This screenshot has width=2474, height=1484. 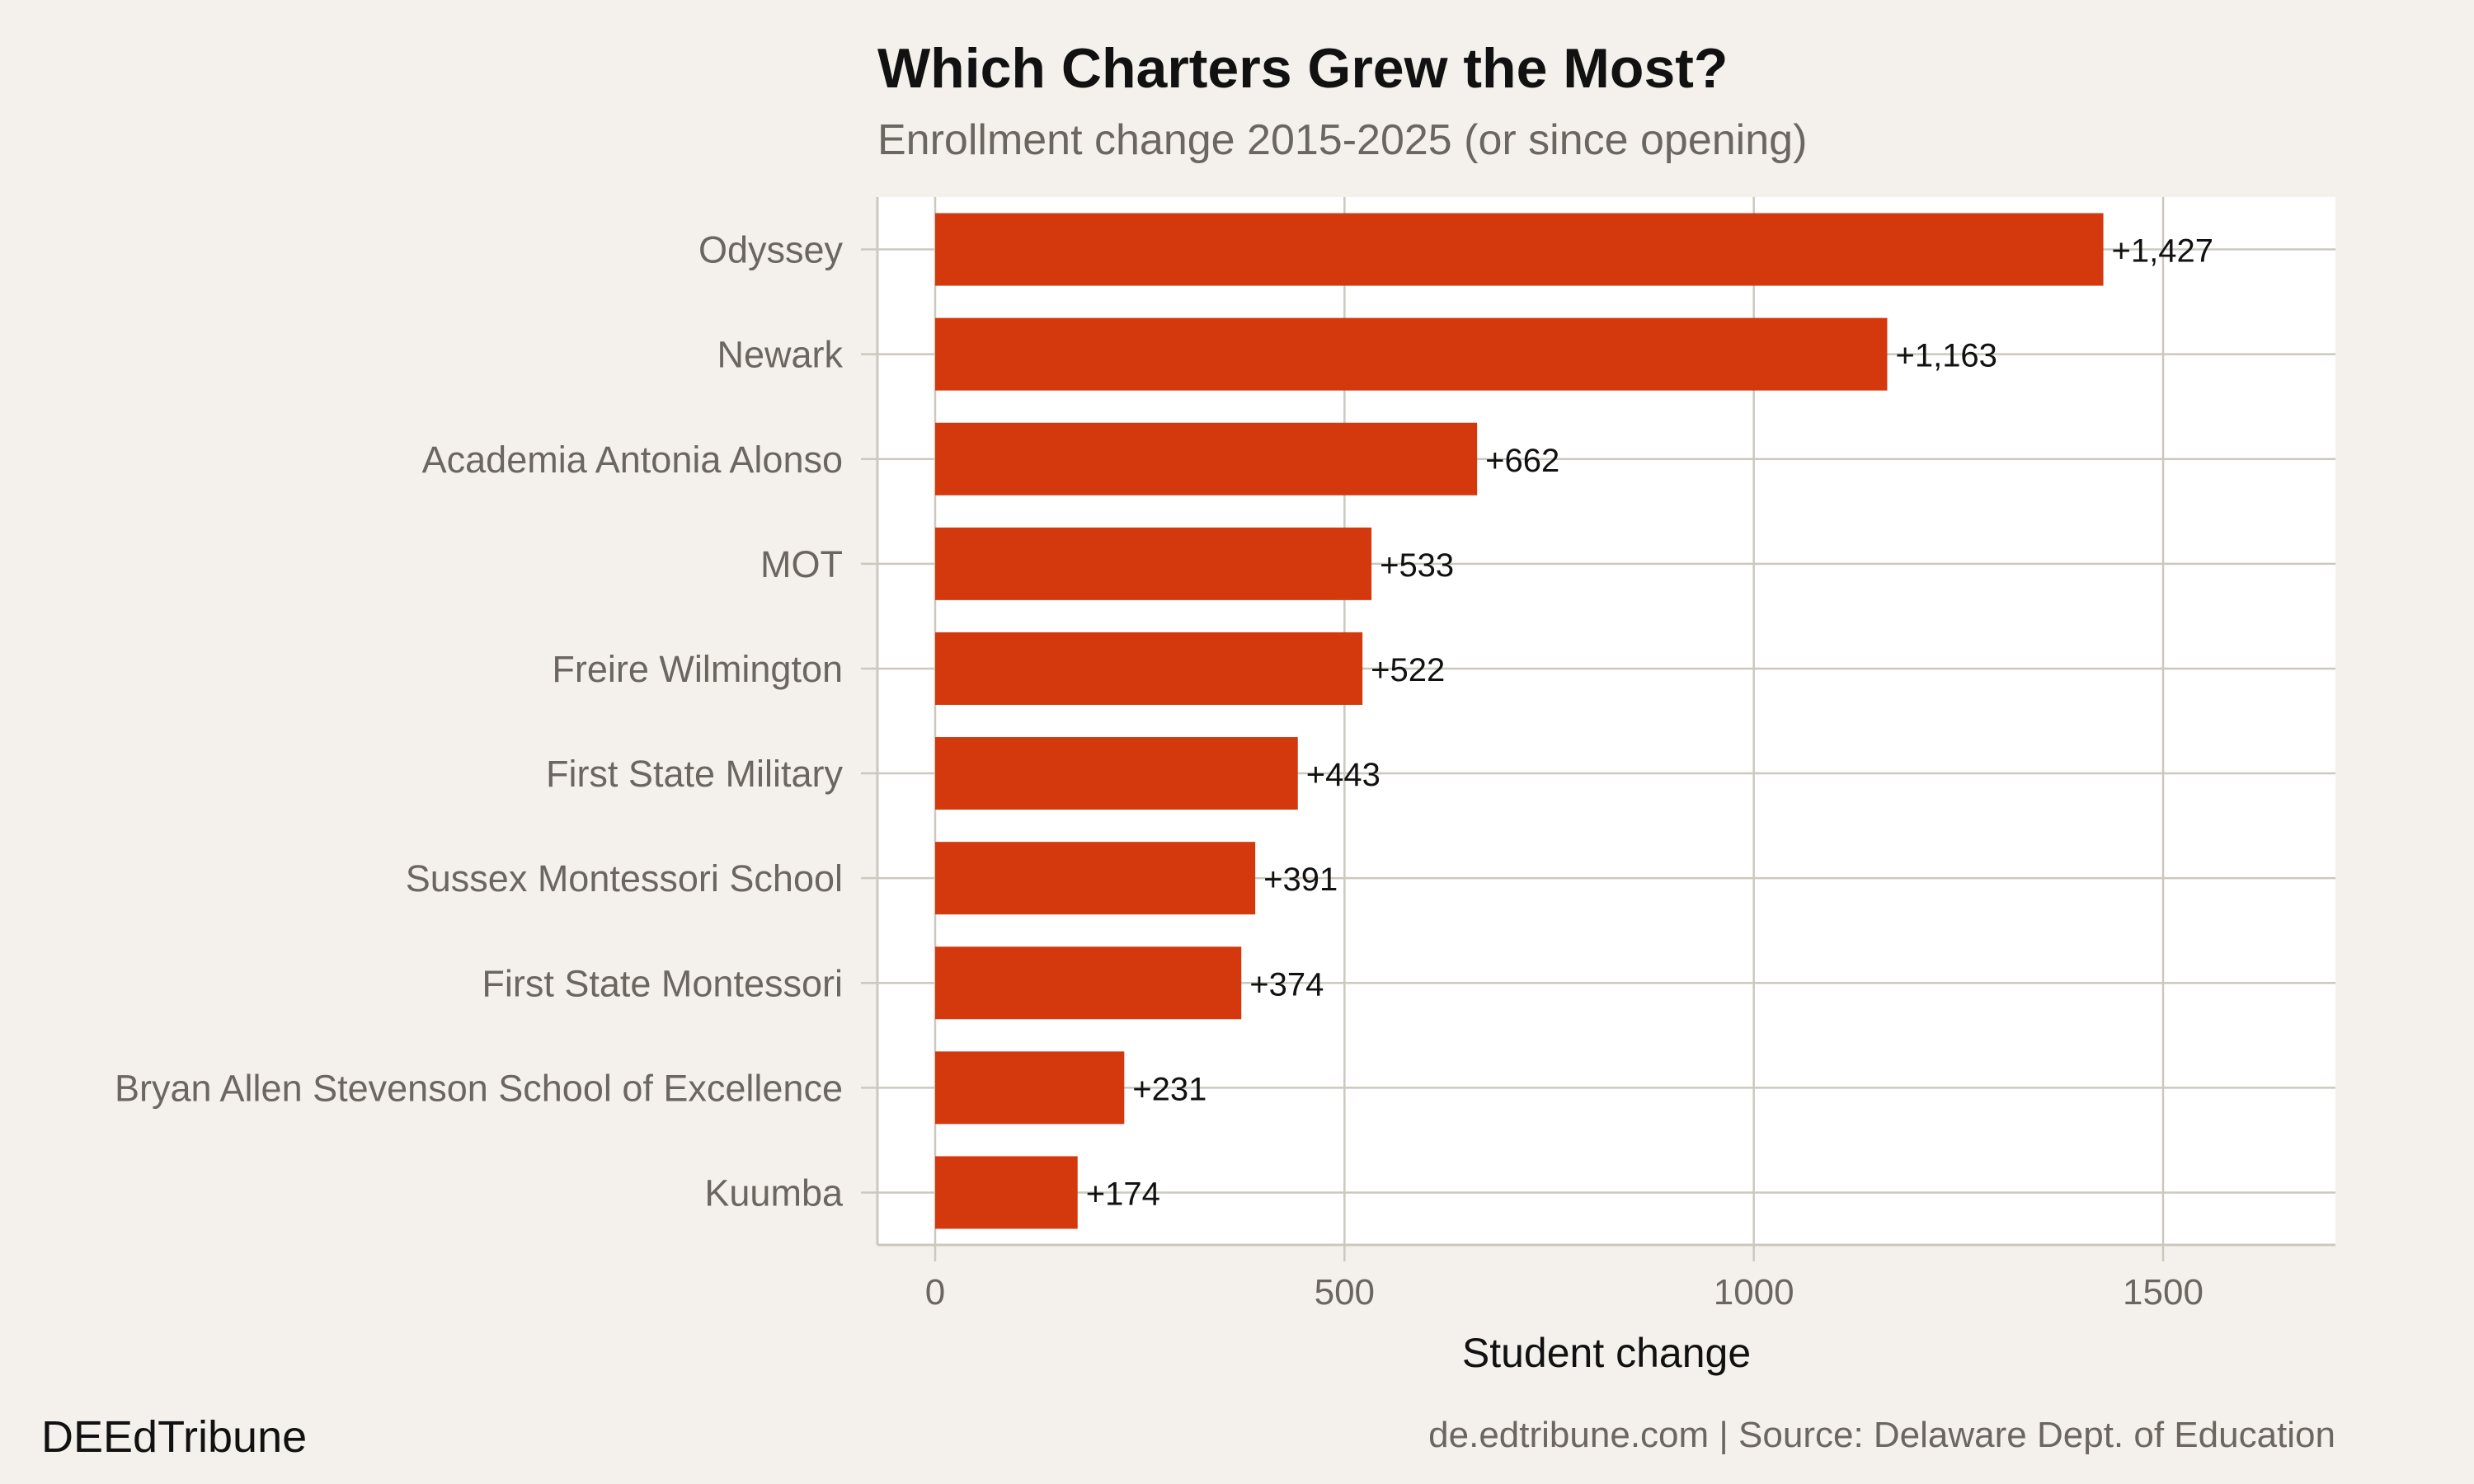 I want to click on chart-title: Which Charters Grew the Most?, so click(x=1303, y=68).